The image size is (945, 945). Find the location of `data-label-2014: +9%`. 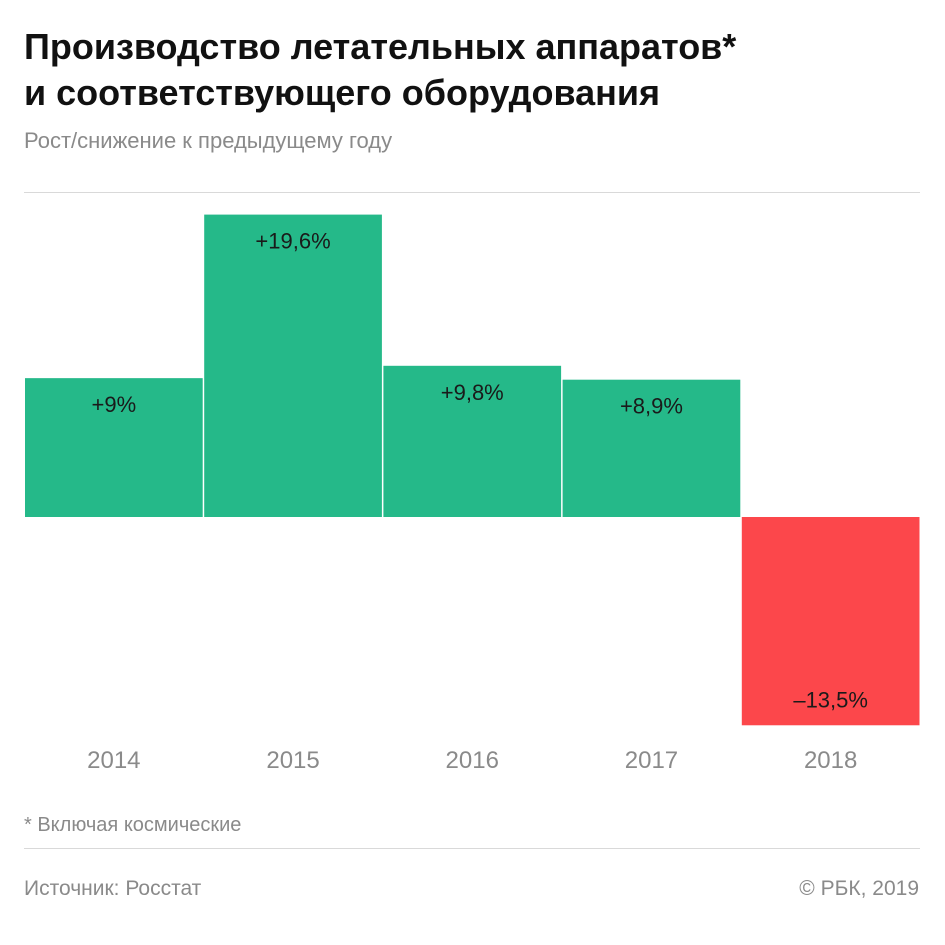

data-label-2014: +9% is located at coordinates (114, 404).